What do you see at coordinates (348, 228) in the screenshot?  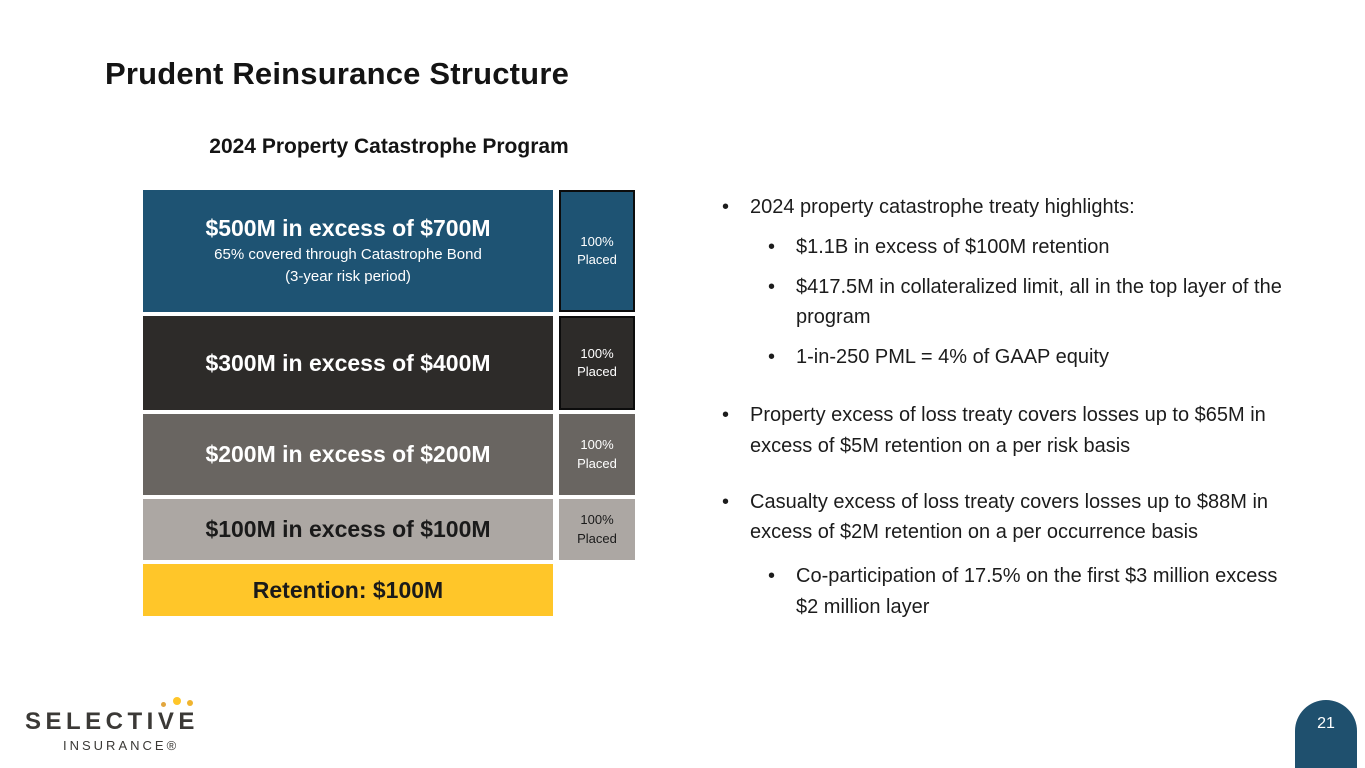 I see `layer-label: $500M in excess of $700M` at bounding box center [348, 228].